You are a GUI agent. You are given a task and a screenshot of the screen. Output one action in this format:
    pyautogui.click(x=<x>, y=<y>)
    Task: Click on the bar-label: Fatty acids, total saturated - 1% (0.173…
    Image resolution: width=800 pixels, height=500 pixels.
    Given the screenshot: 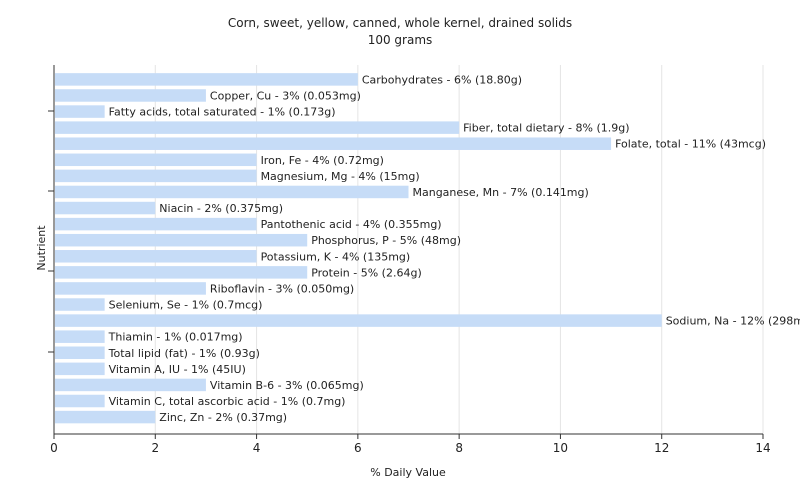 What is the action you would take?
    pyautogui.click(x=222, y=112)
    